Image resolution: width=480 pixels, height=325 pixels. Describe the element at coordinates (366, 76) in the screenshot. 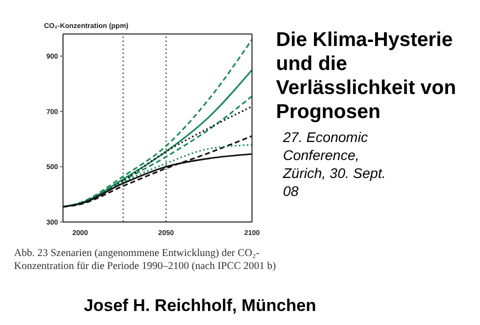

I see `text: Die Klima-Hysterie und die Verlässlichkeit von Prognosen` at that location.